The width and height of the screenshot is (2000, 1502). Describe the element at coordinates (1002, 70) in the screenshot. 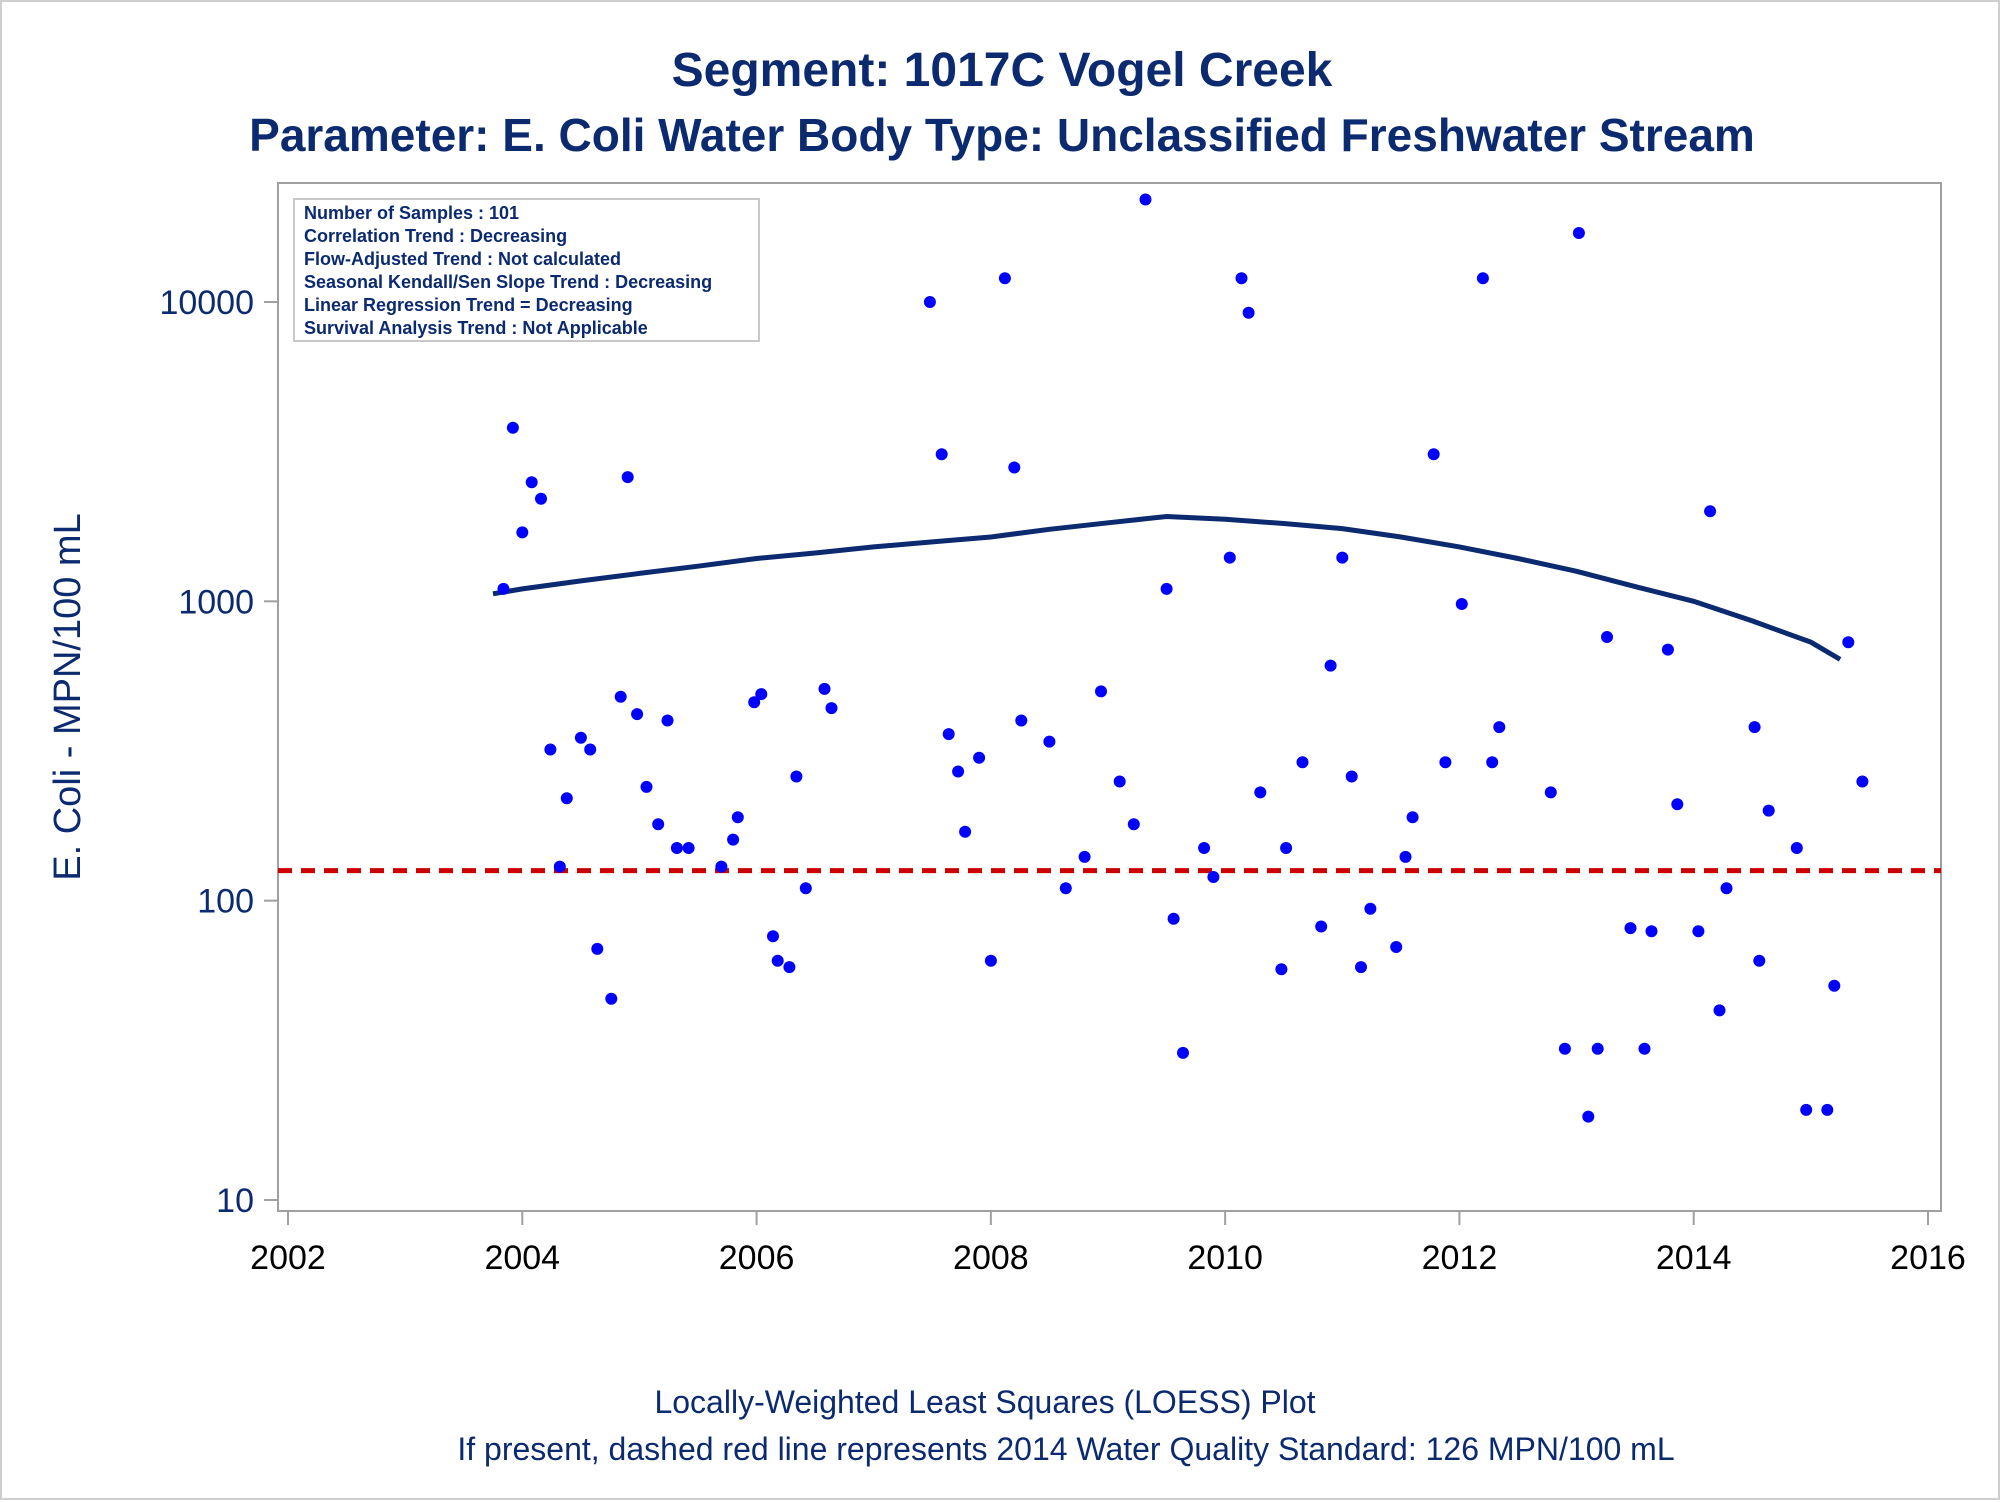

I see `chart-title: Segment: 1017C Vogel Creek` at that location.